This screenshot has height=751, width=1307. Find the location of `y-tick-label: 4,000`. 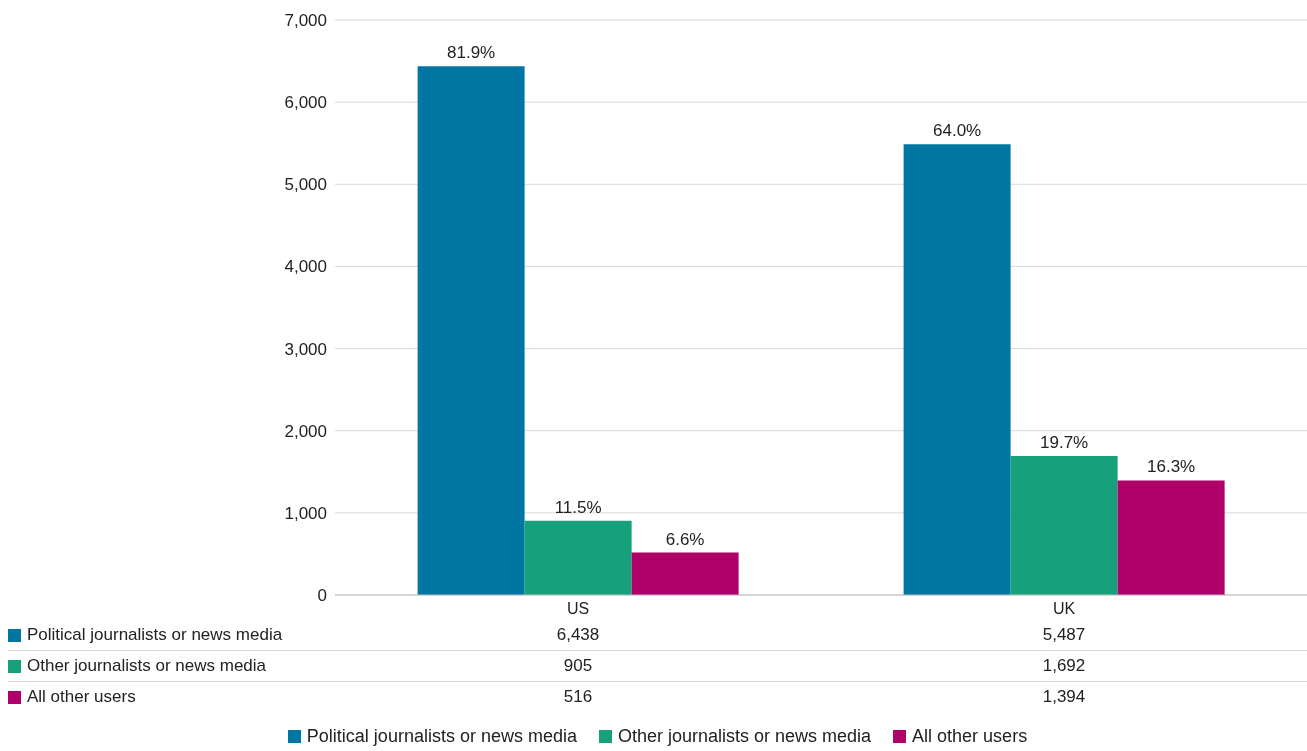

y-tick-label: 4,000 is located at coordinates (305, 267).